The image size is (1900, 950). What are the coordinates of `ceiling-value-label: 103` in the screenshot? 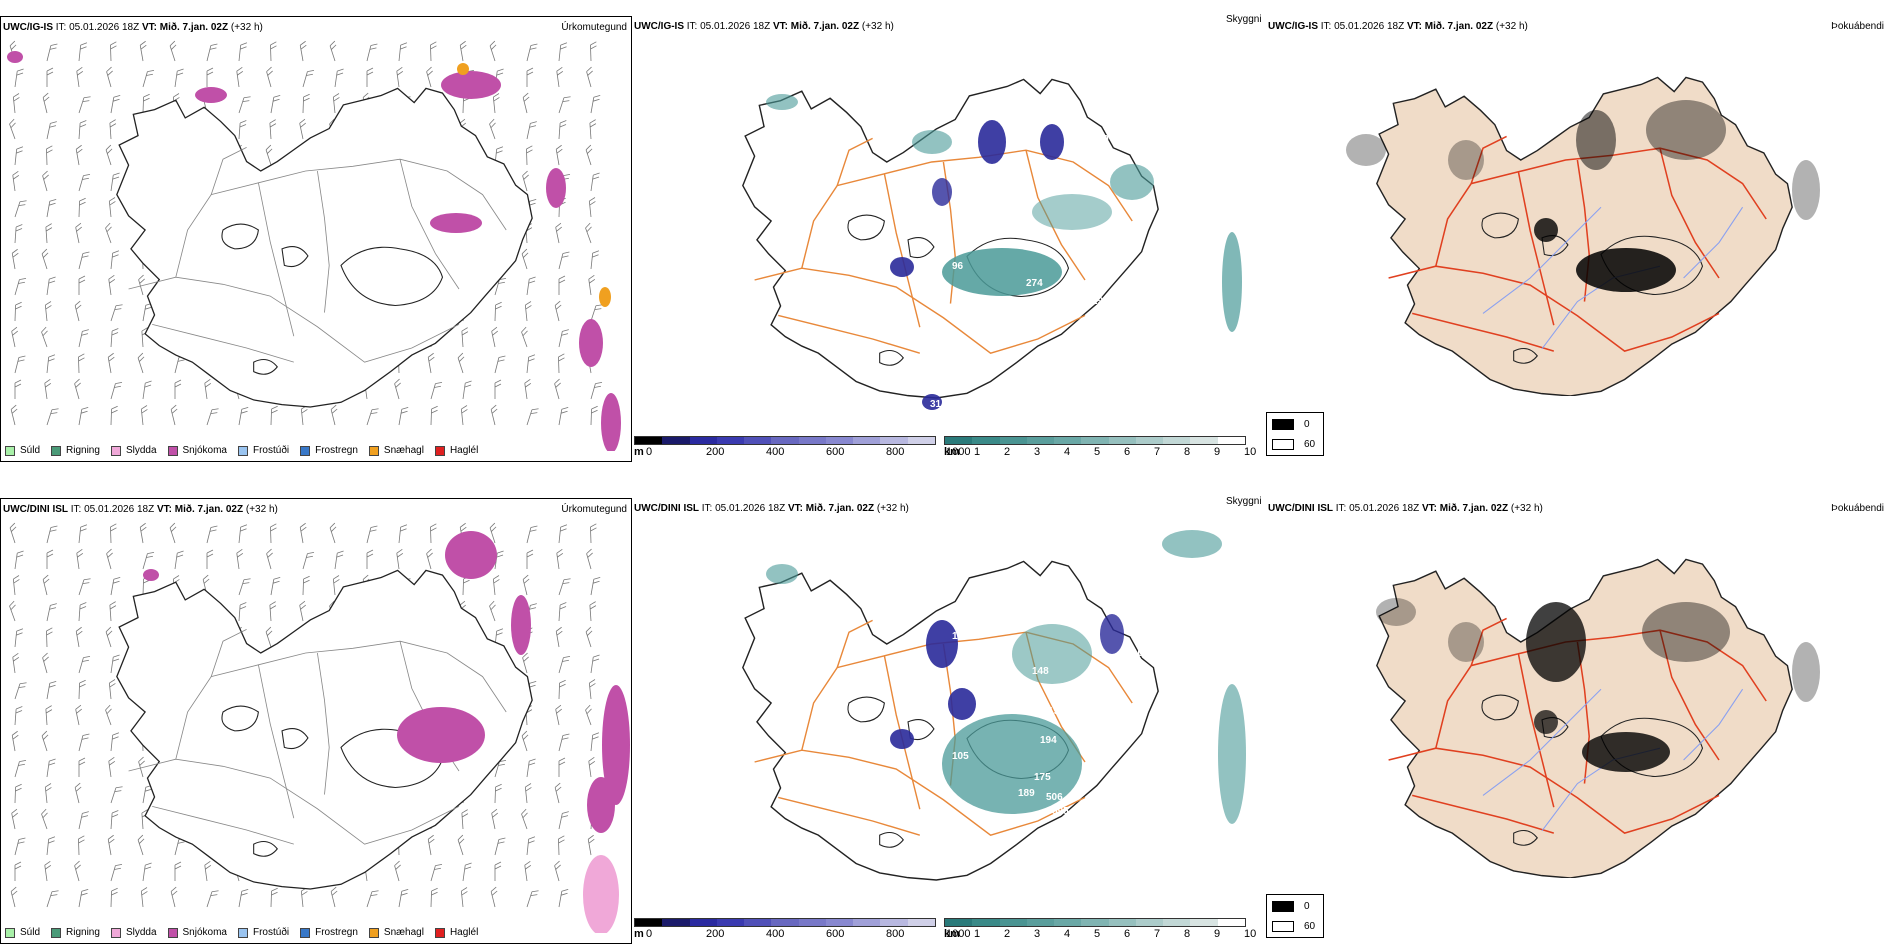 It's located at (960, 636).